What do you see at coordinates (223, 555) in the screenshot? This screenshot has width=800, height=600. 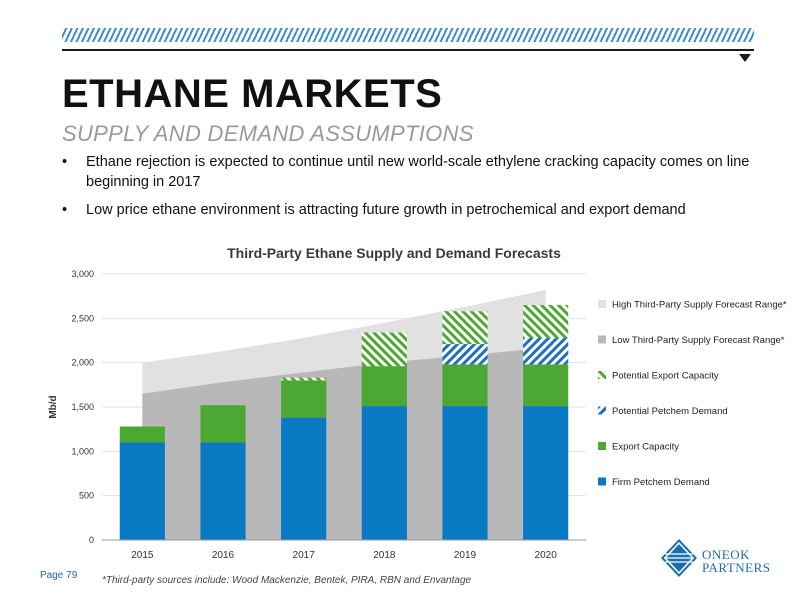 I see `x-tick-label: 2016` at bounding box center [223, 555].